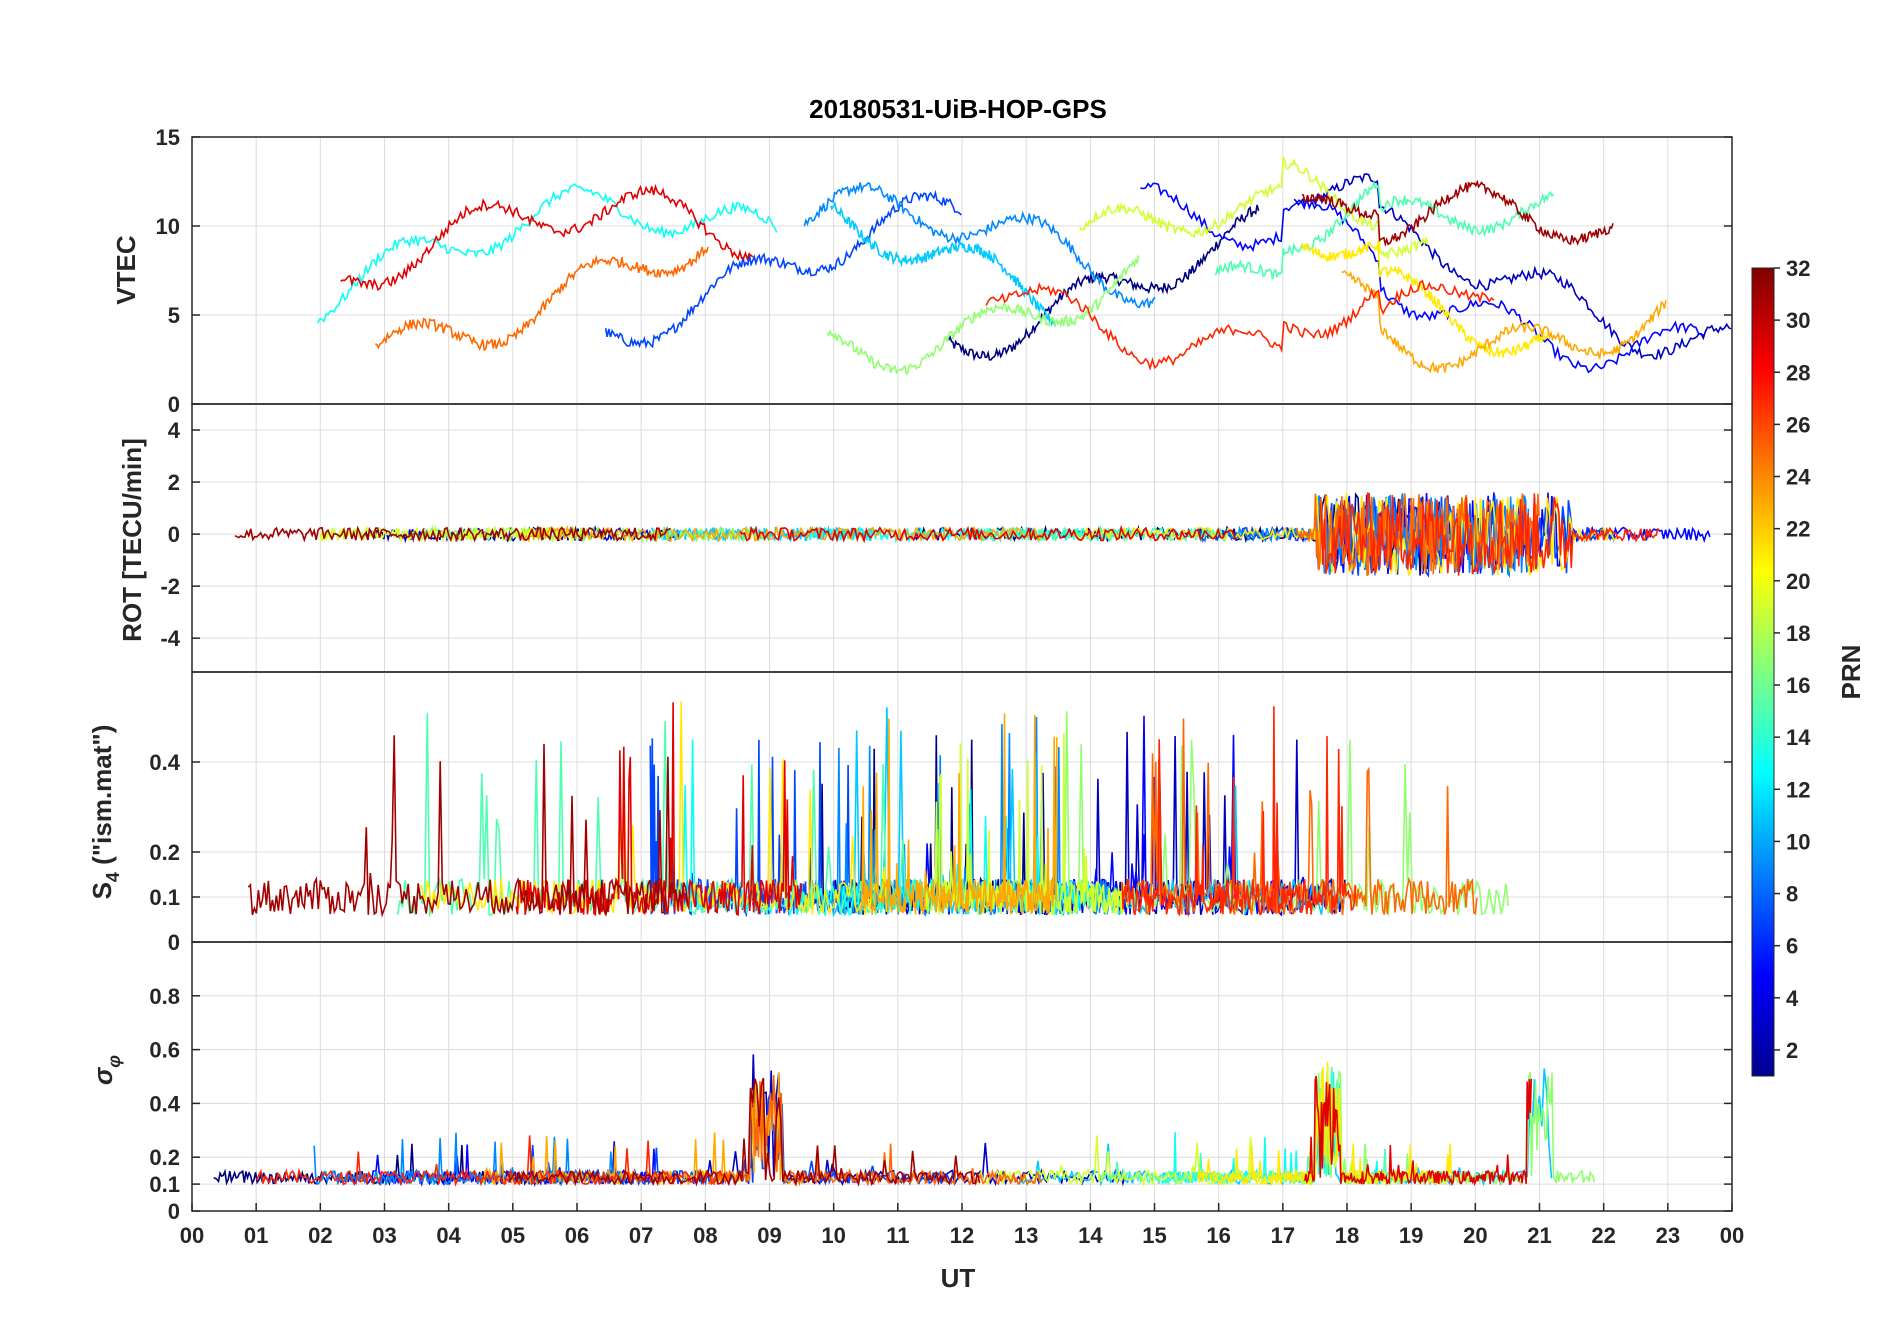  What do you see at coordinates (1668, 1235) in the screenshot?
I see `x-tick-label: 23` at bounding box center [1668, 1235].